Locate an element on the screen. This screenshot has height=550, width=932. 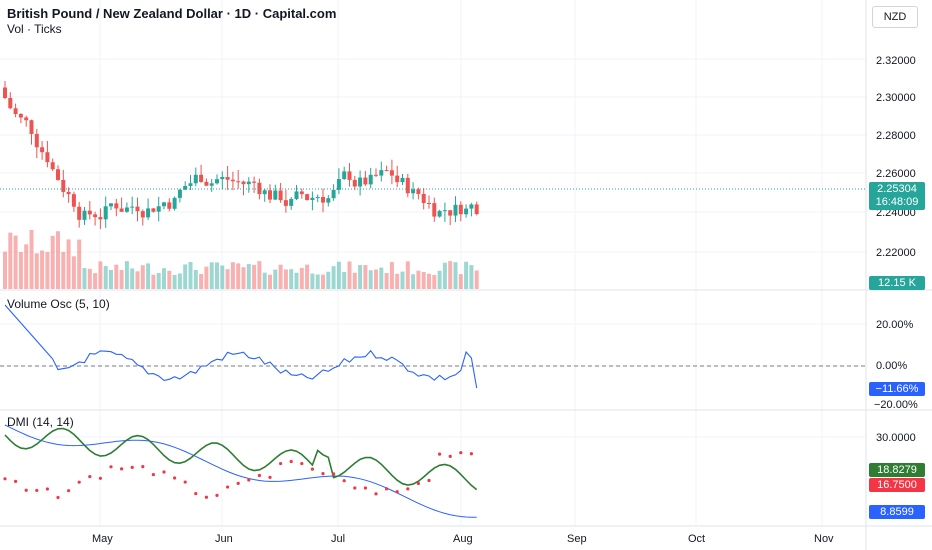
dmi-adx-line is located at coordinates (241, 459).